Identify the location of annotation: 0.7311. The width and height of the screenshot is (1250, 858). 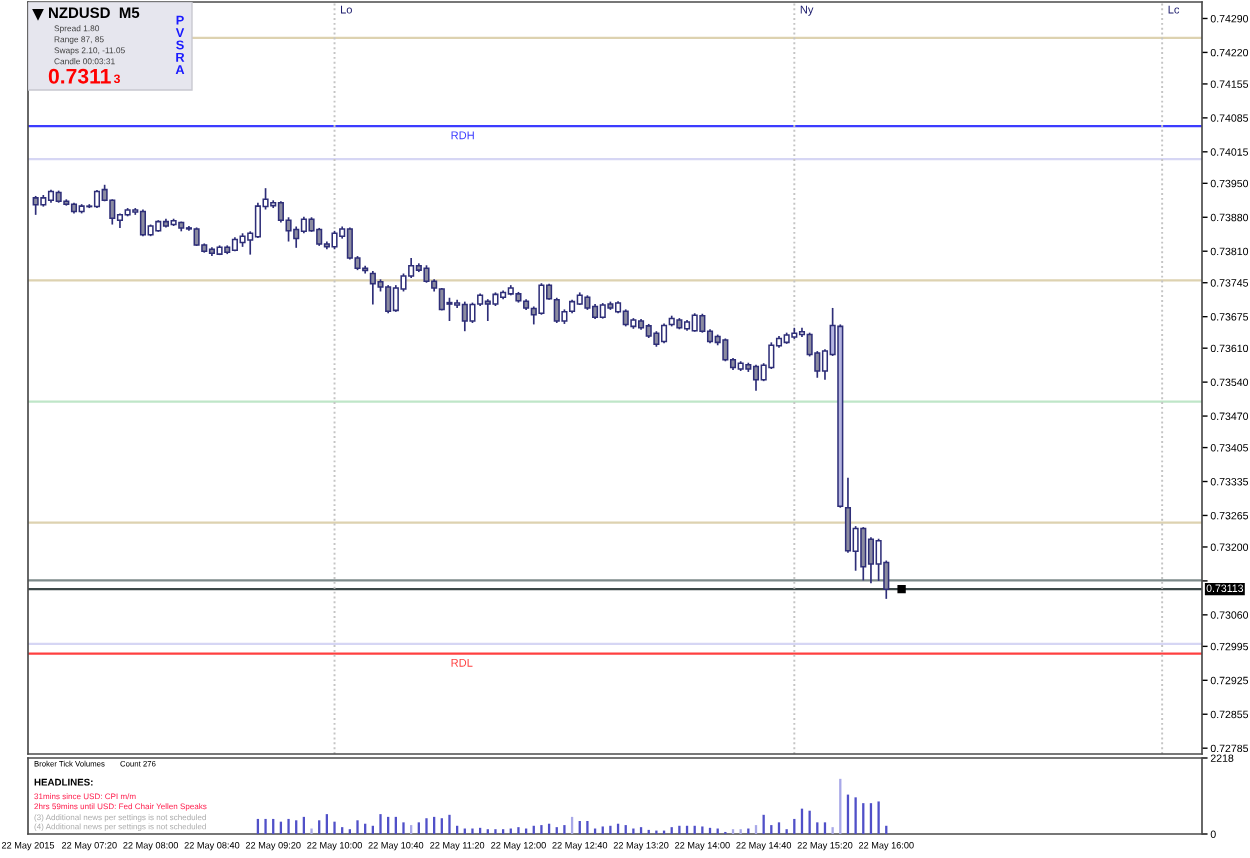
(79, 76).